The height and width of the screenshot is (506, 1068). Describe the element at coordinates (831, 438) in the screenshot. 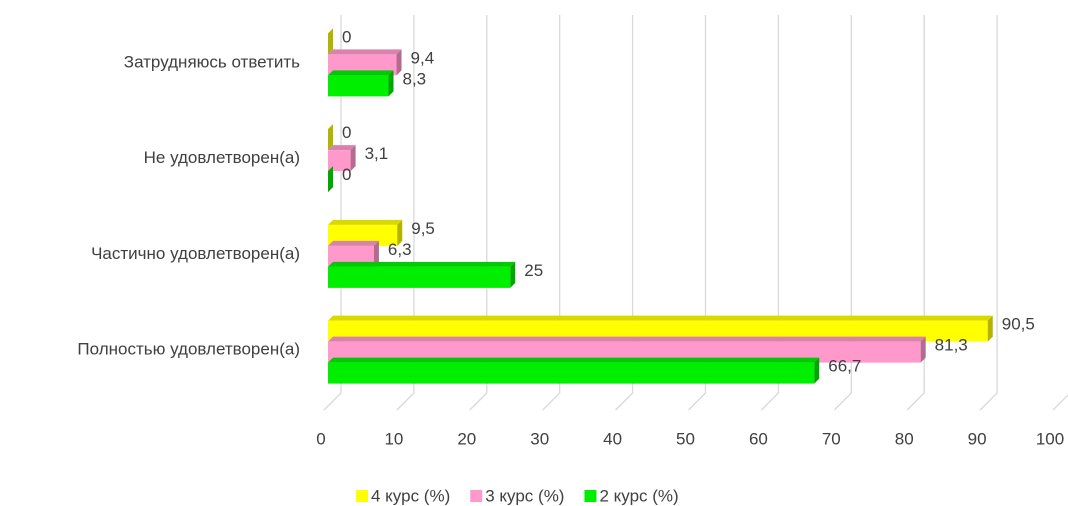

I see `x-tick-label: 70` at that location.